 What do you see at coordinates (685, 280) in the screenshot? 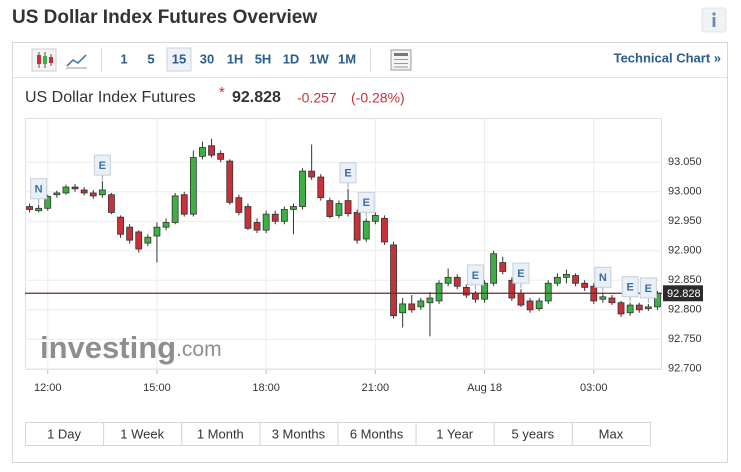
I see `y-tick-label: 92.850` at bounding box center [685, 280].